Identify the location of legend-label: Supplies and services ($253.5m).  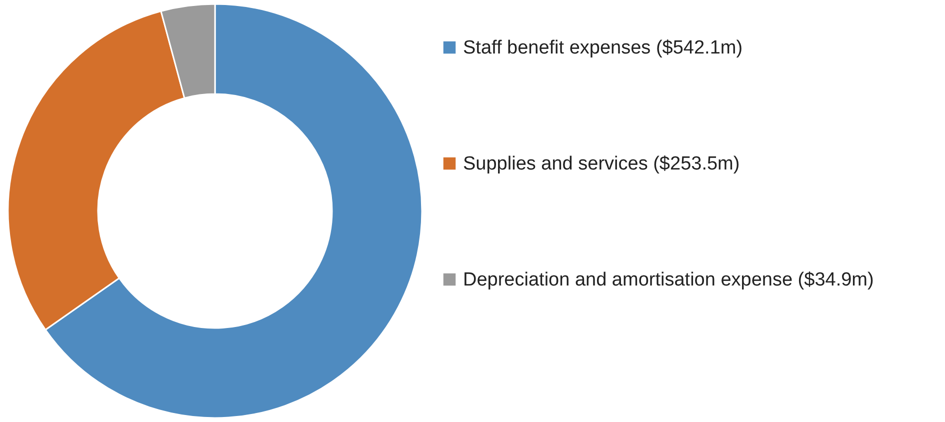
(601, 164).